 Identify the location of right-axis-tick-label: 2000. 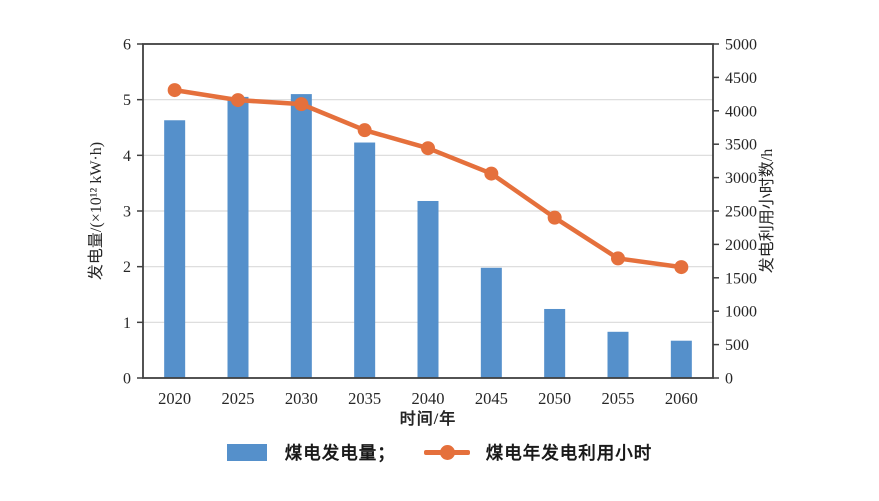
(741, 245).